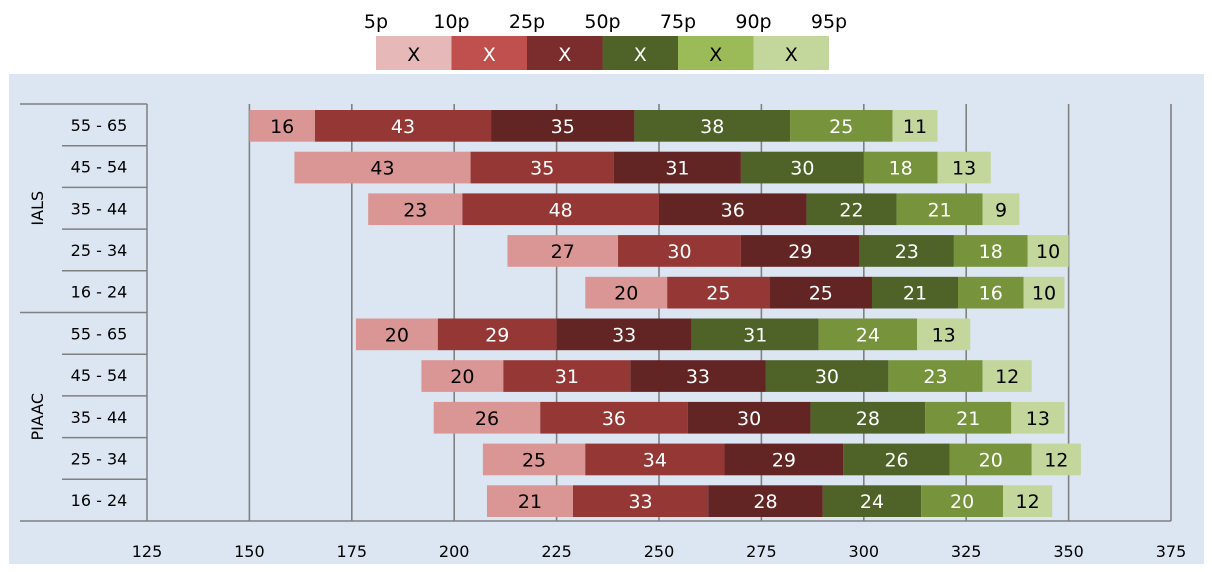 The image size is (1212, 572). I want to click on bar-value-label: 9, so click(1001, 210).